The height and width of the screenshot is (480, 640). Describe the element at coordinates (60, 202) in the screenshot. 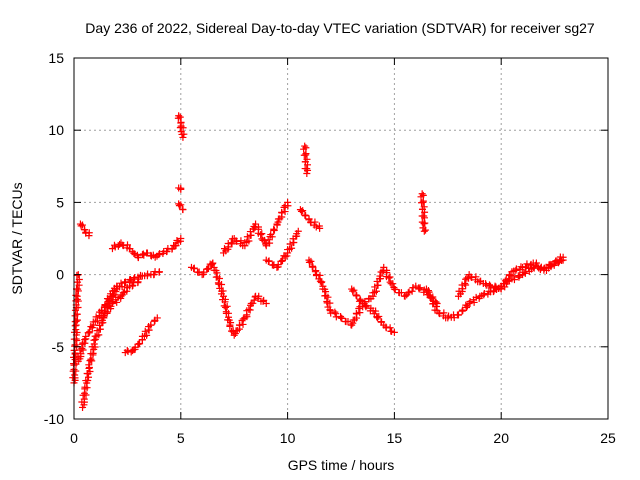

I see `y-tick-label: 5` at that location.